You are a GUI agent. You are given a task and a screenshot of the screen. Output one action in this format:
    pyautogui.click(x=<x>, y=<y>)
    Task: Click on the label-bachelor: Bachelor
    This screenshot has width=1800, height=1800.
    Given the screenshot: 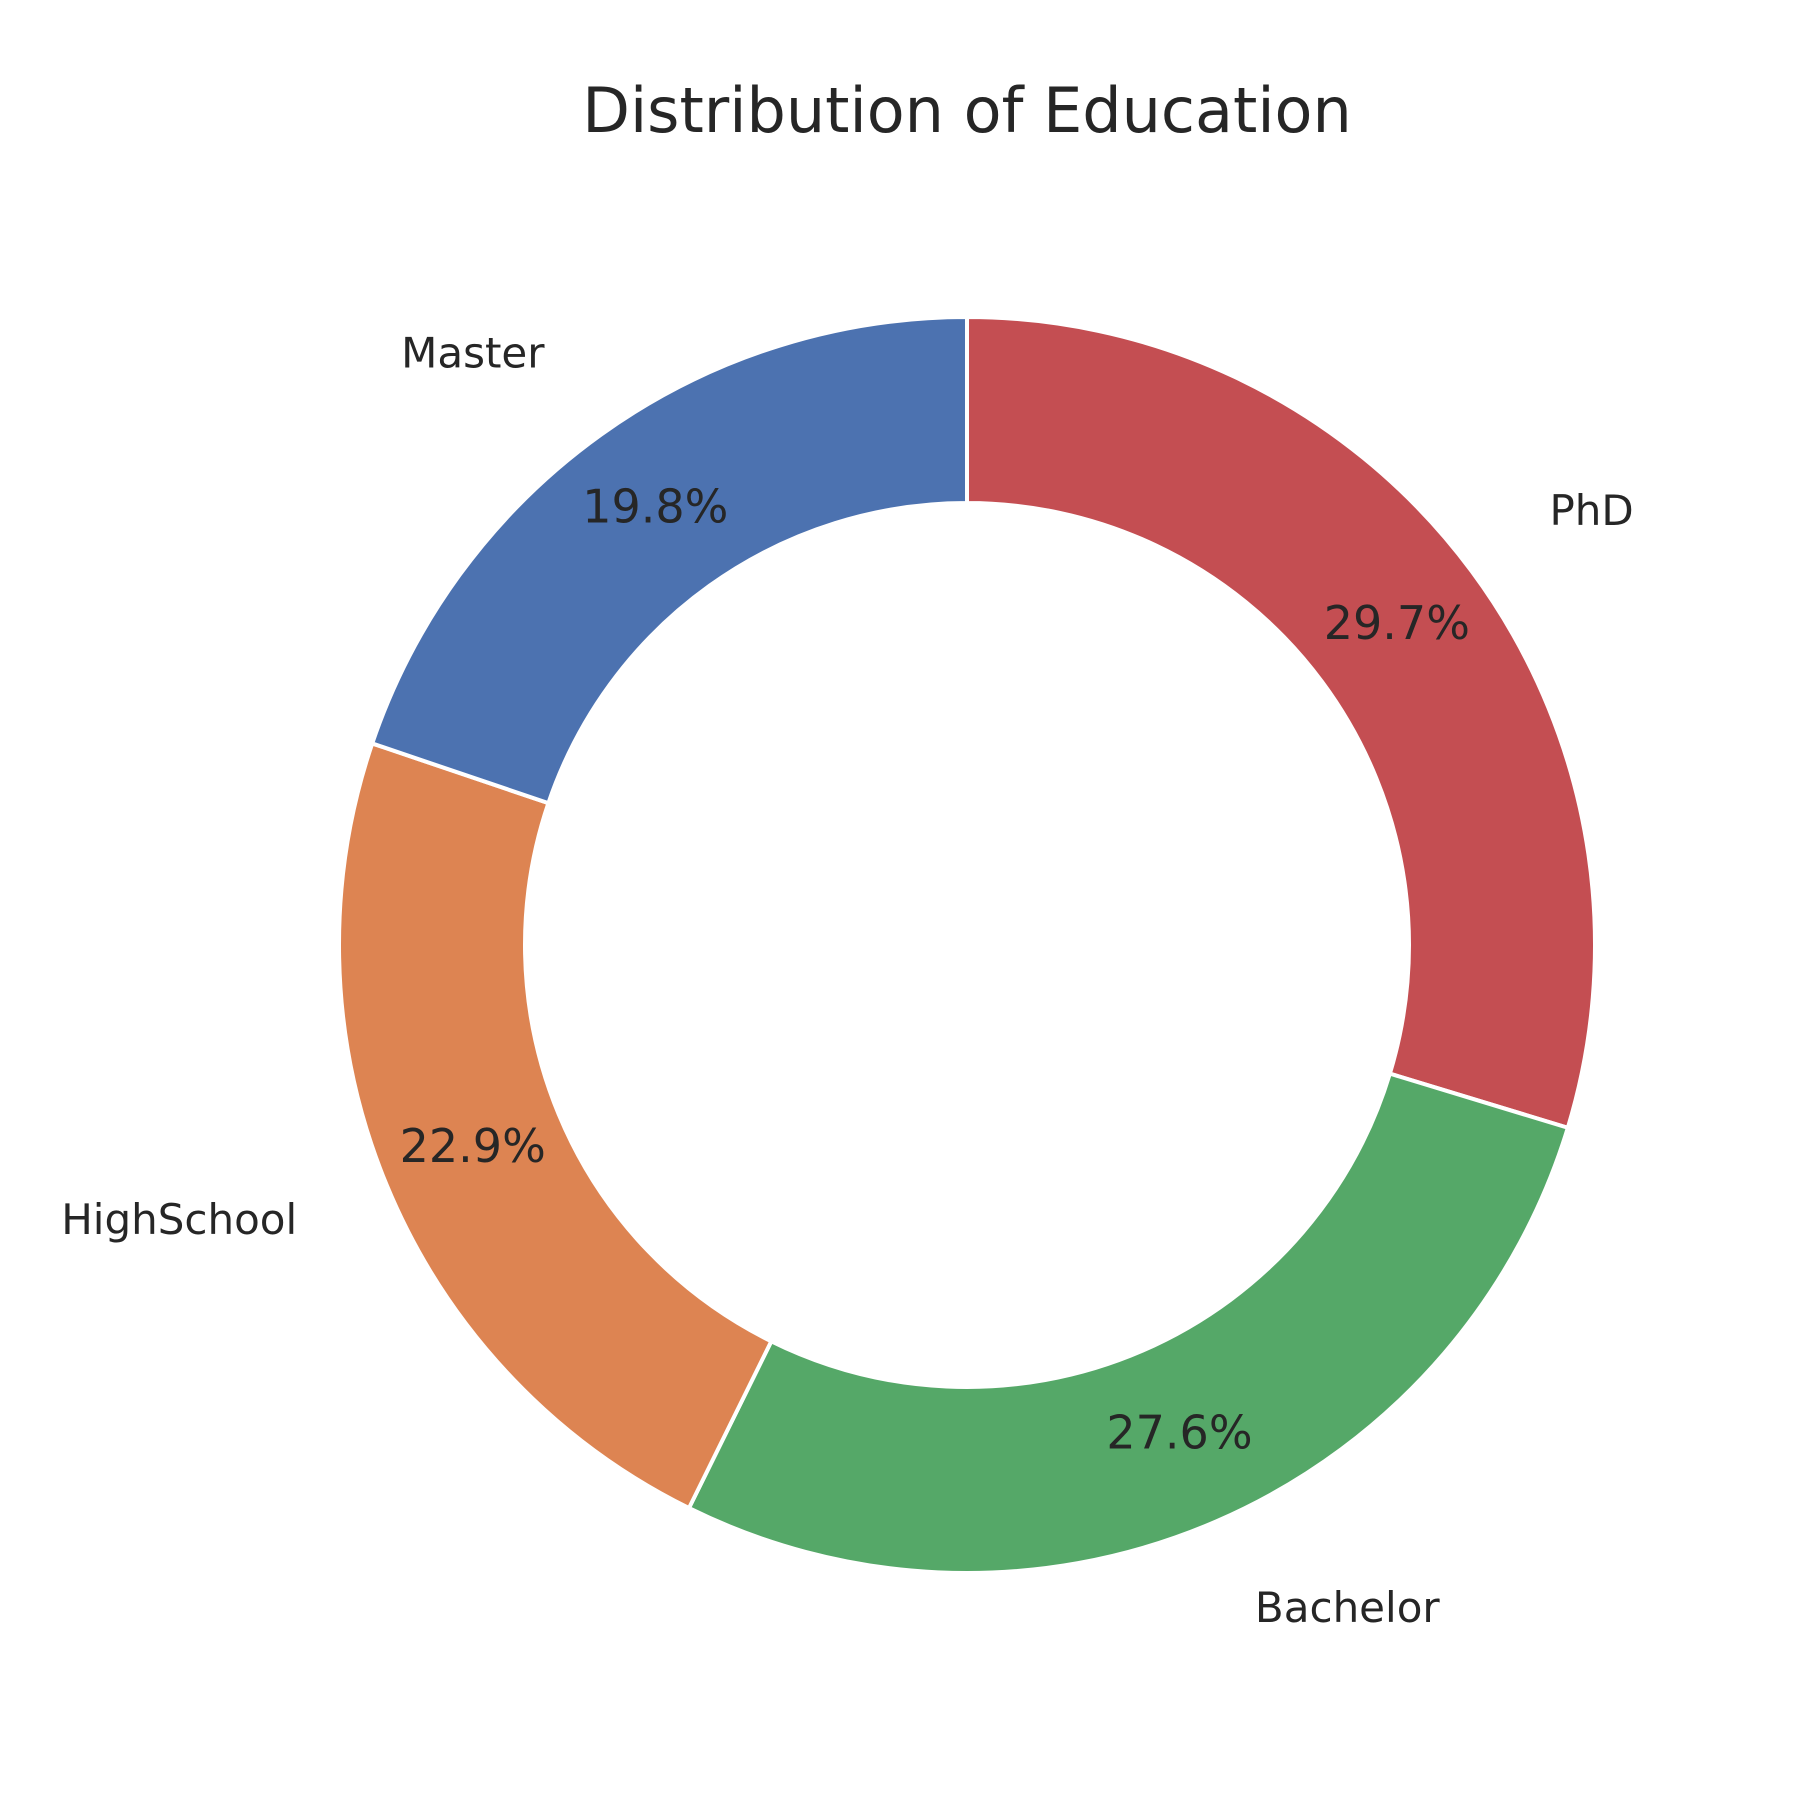 What is the action you would take?
    pyautogui.click(x=1347, y=1607)
    